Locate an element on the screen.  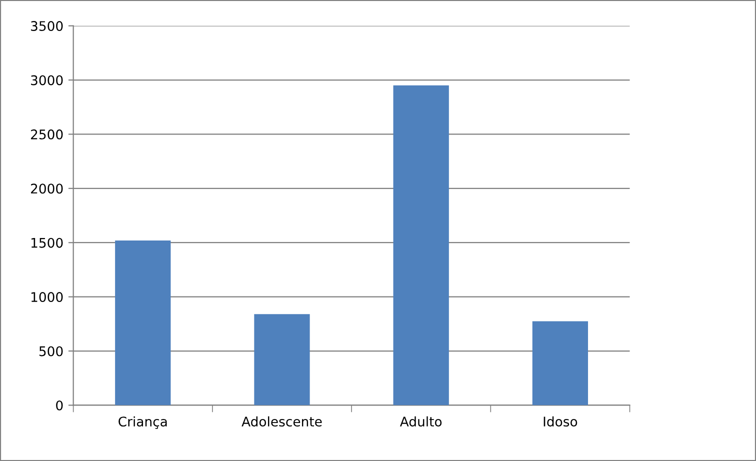
y-tick-label: 3500 is located at coordinates (47, 26).